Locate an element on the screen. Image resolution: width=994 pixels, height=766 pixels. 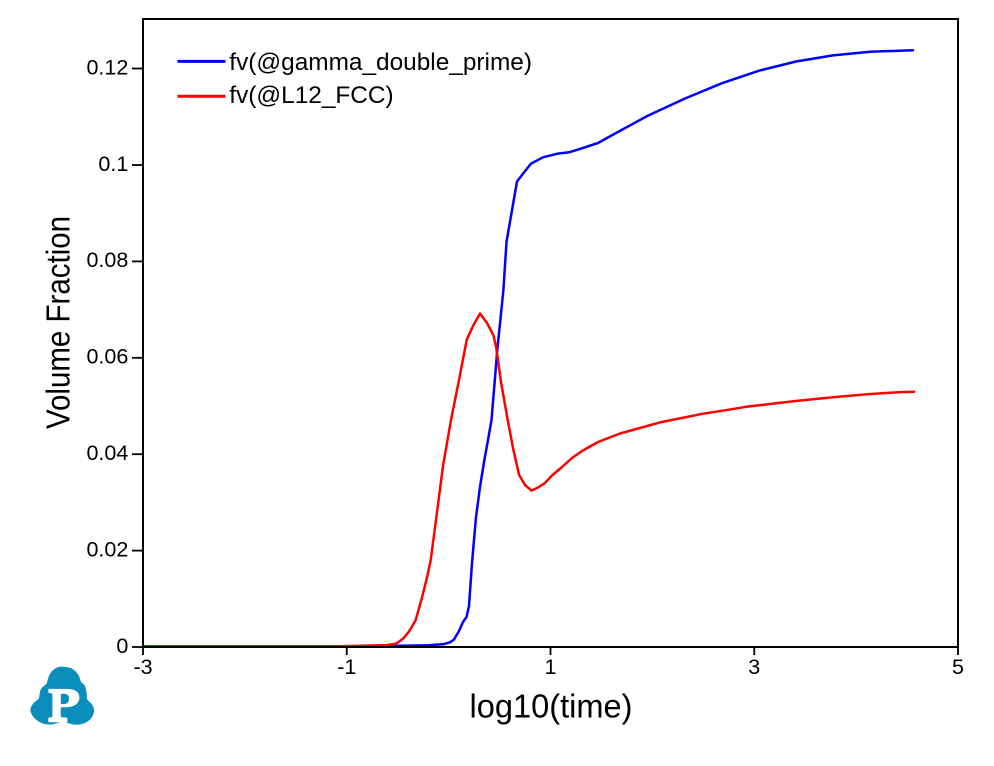
svg-text: 0.06 is located at coordinates (107, 357).